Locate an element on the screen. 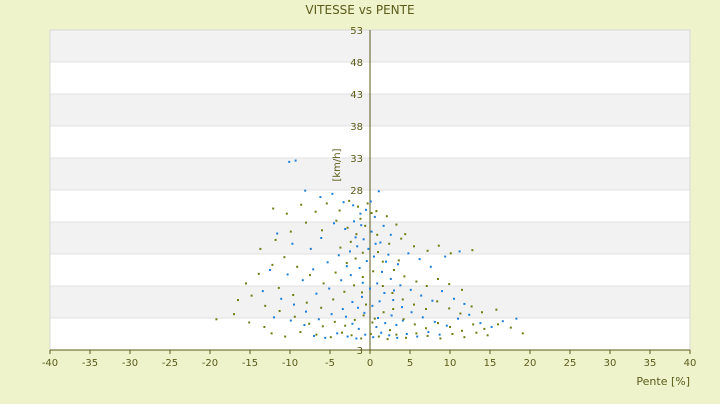  y-tick-label: 53 is located at coordinates (356, 31).